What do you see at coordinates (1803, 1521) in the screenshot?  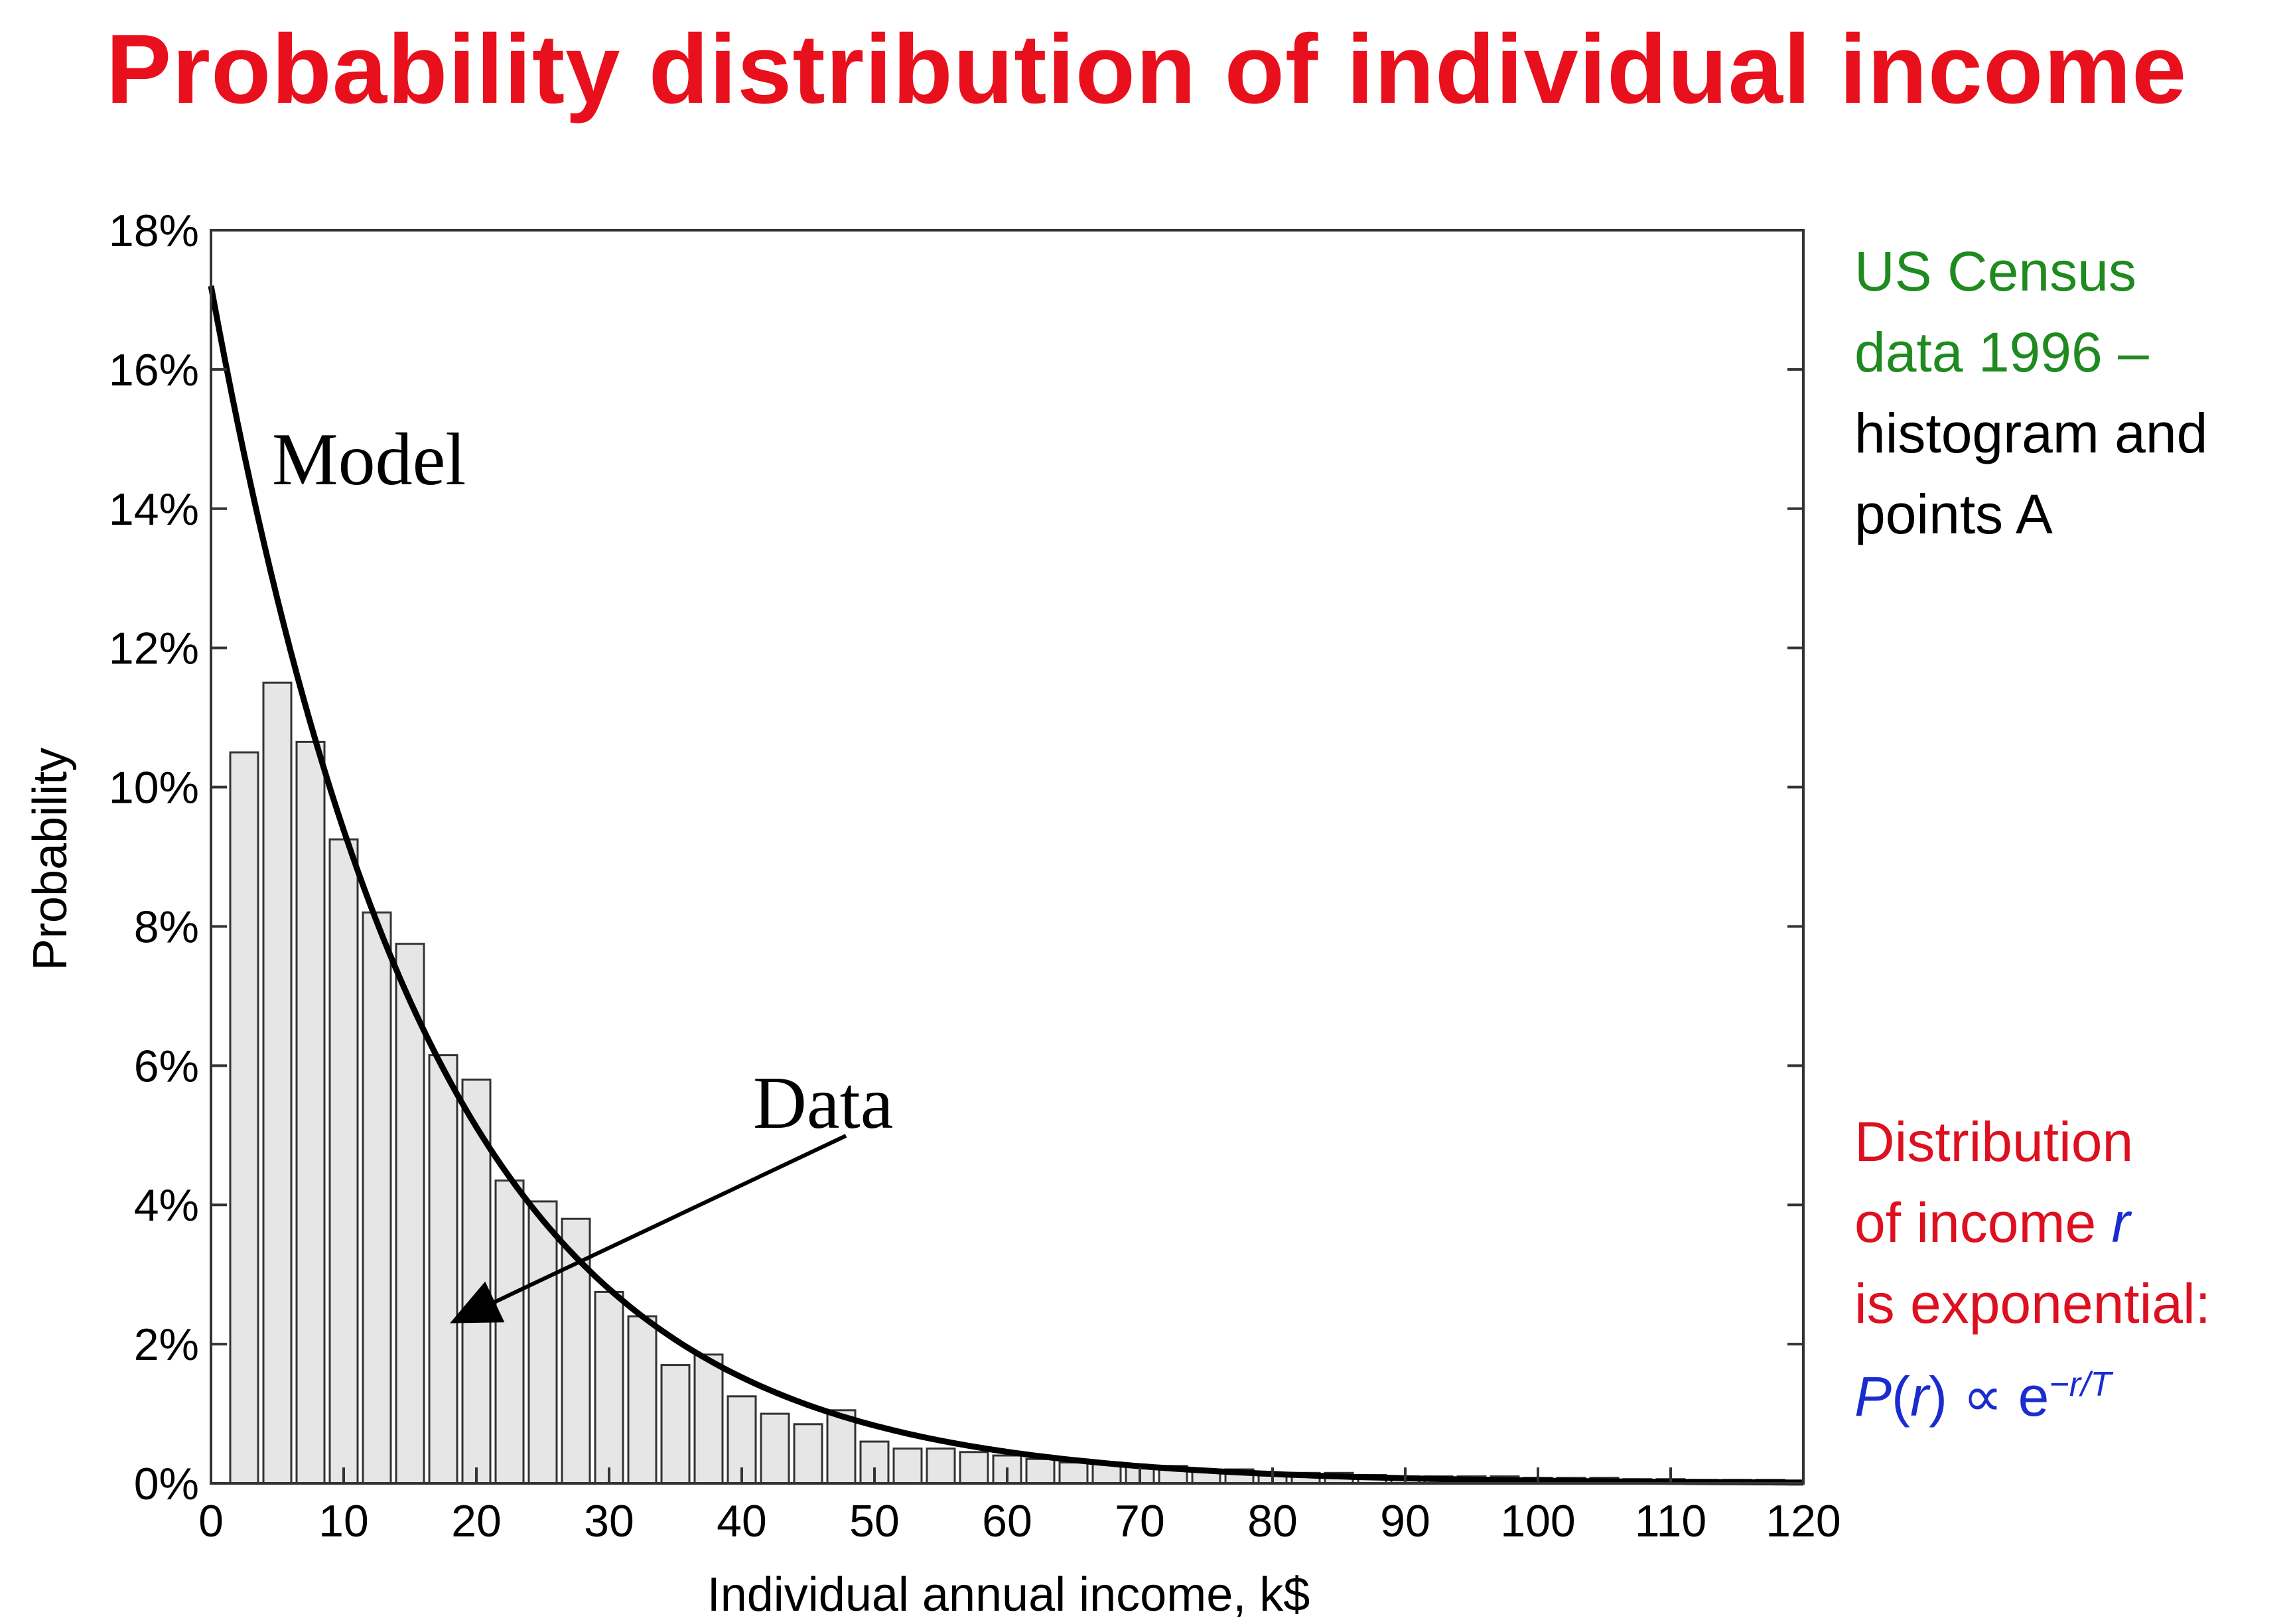 I see `x-tick-label: 120` at bounding box center [1803, 1521].